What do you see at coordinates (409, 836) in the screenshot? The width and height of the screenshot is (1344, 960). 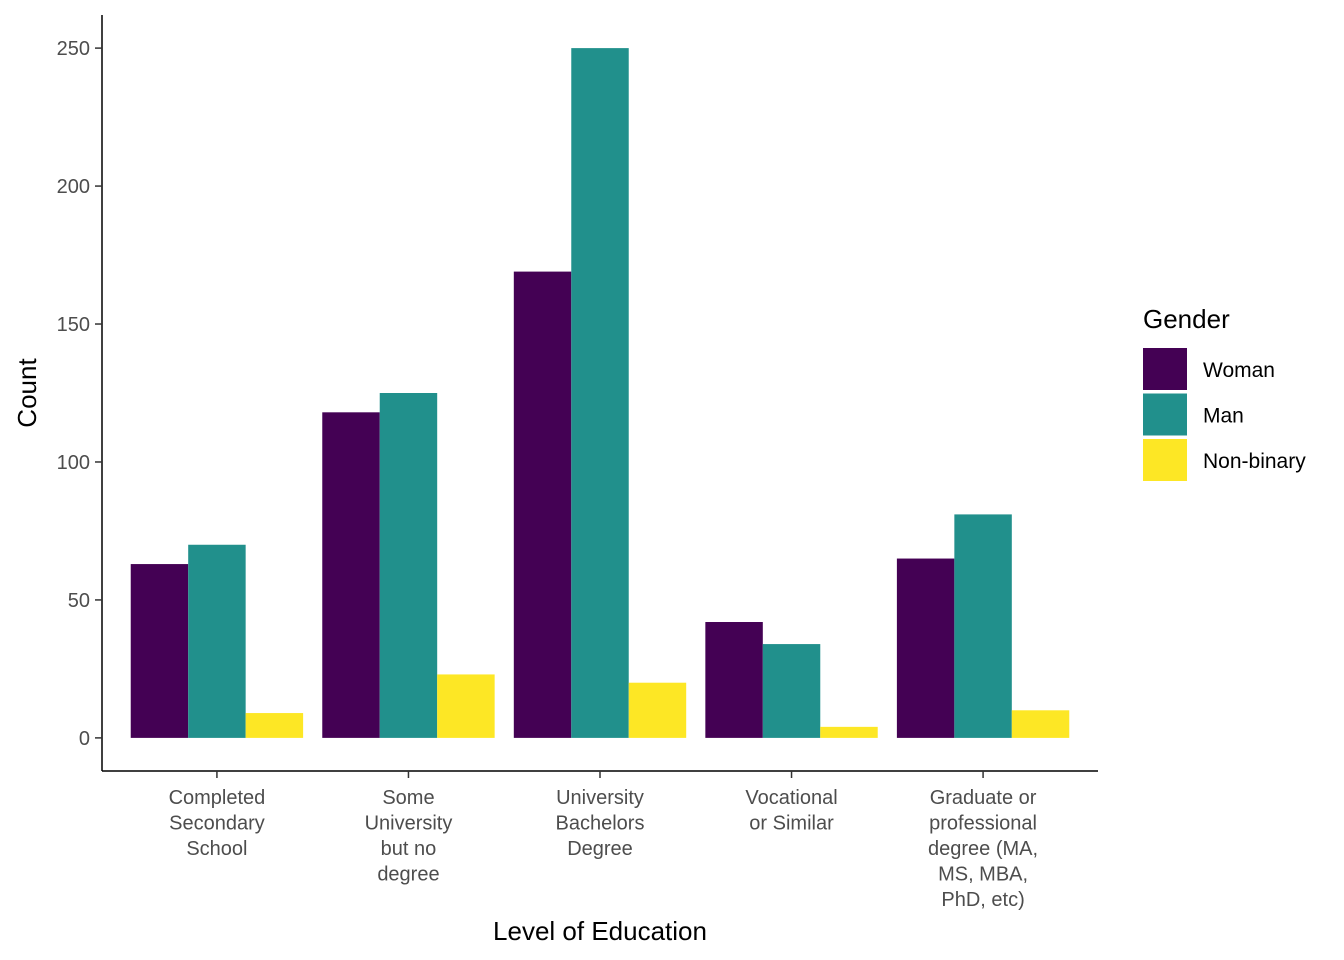 I see `x-tick-label: Some University but no degree` at bounding box center [409, 836].